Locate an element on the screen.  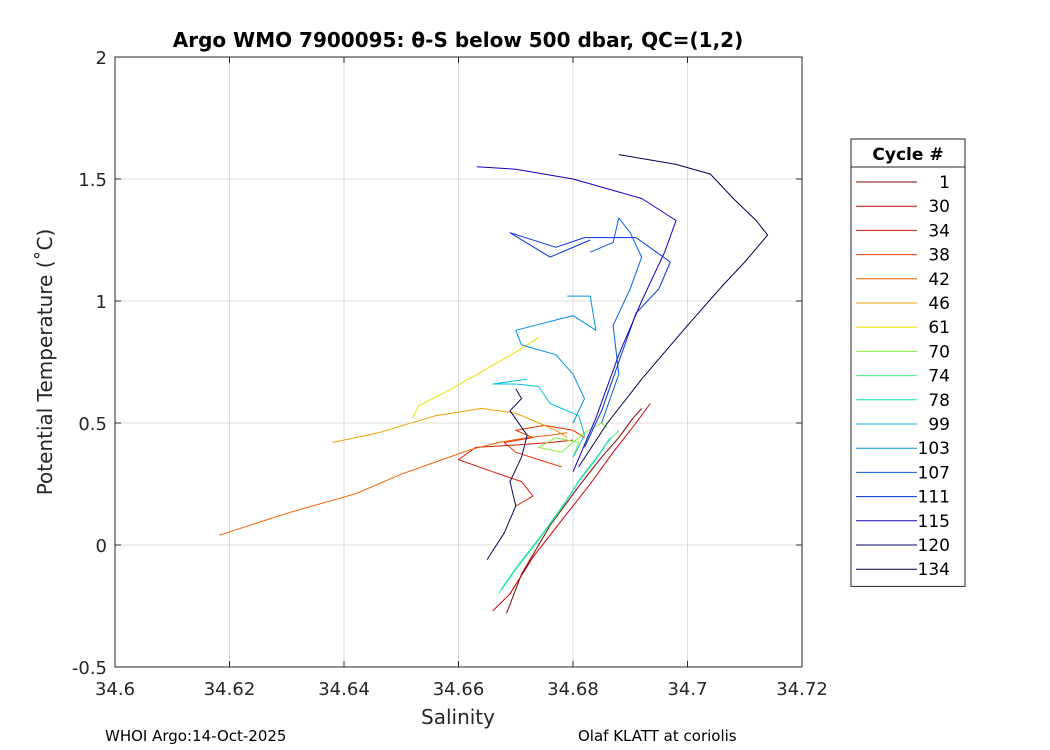
x-tick-label: 34.64 is located at coordinates (344, 689).